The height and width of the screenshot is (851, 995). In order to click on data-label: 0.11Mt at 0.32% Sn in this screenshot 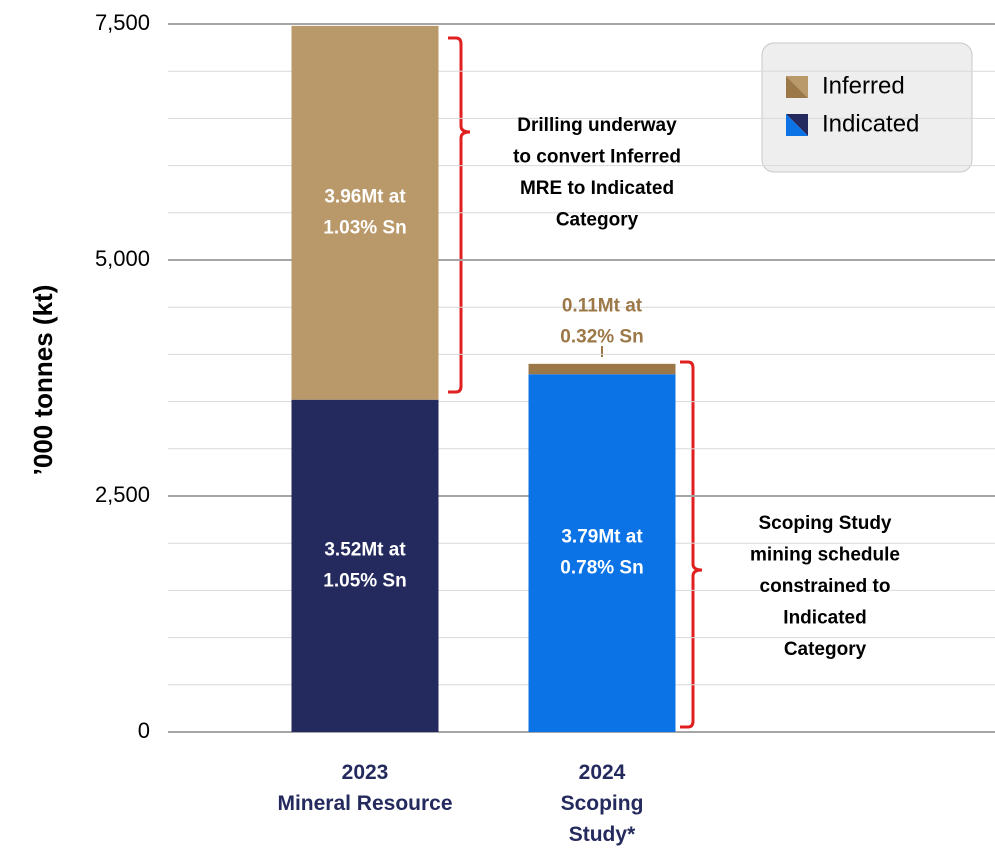, I will do `click(601, 321)`.